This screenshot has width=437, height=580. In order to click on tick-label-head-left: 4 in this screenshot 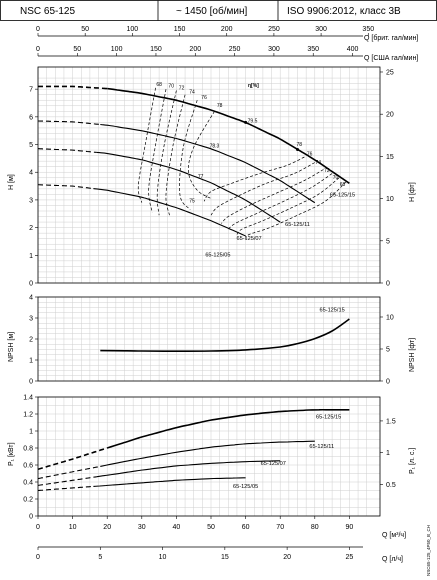, I will do `click(31, 173)`.